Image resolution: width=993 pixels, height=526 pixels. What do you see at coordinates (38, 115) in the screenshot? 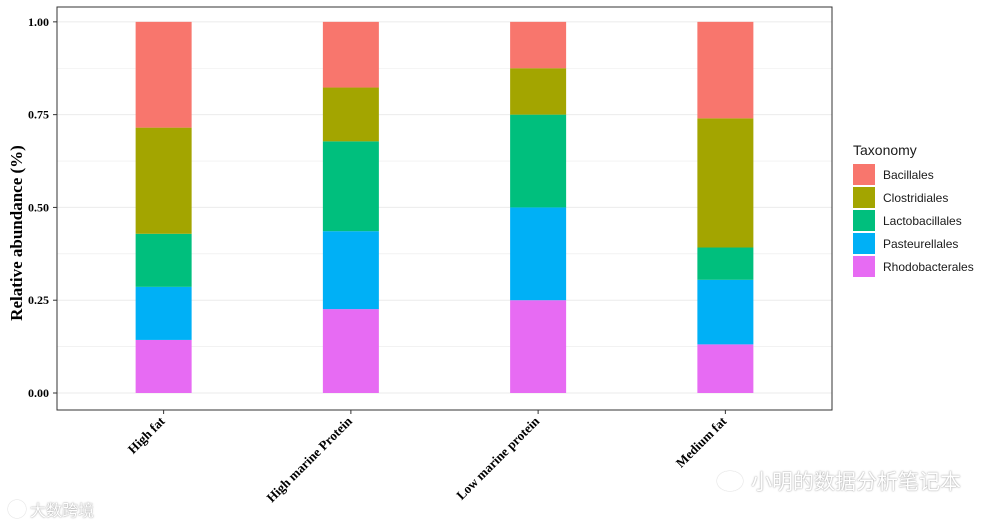
I see `y-tick-label: 0.75` at bounding box center [38, 115].